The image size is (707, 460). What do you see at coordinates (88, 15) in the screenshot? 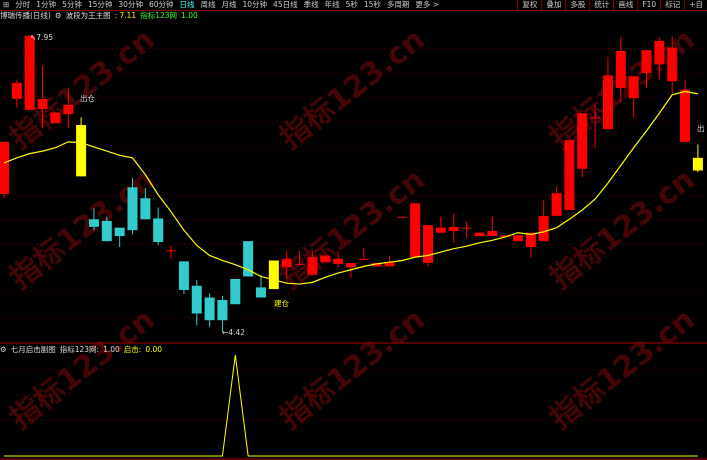
I see `main-indicator-name: 波段为王主图` at bounding box center [88, 15].